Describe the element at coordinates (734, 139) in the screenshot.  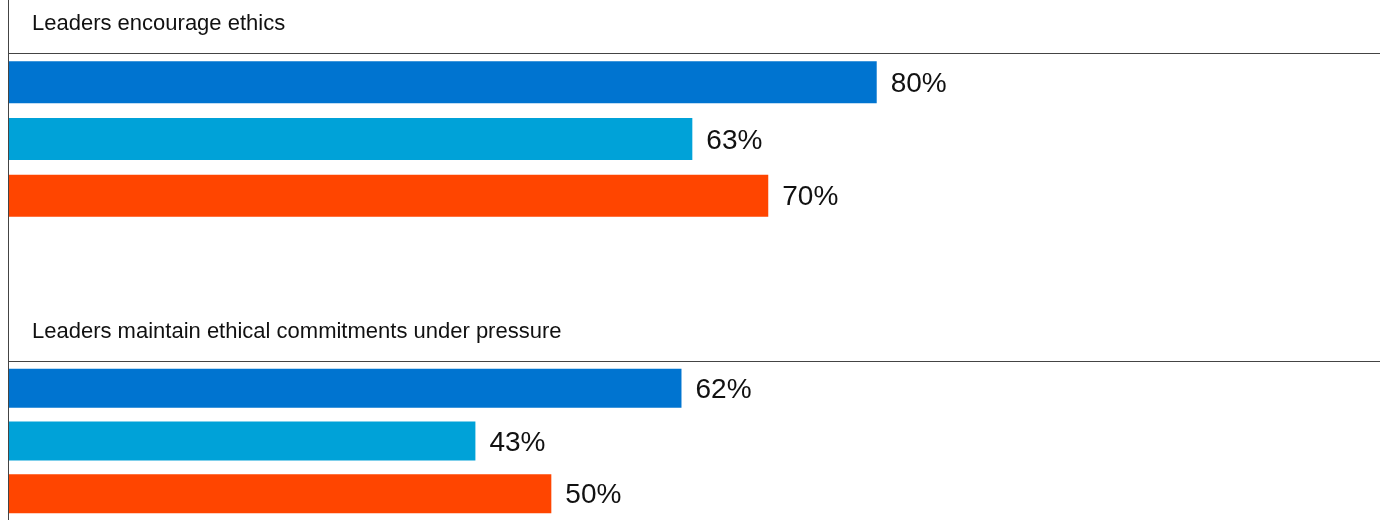
I see `data-label: 63%` at that location.